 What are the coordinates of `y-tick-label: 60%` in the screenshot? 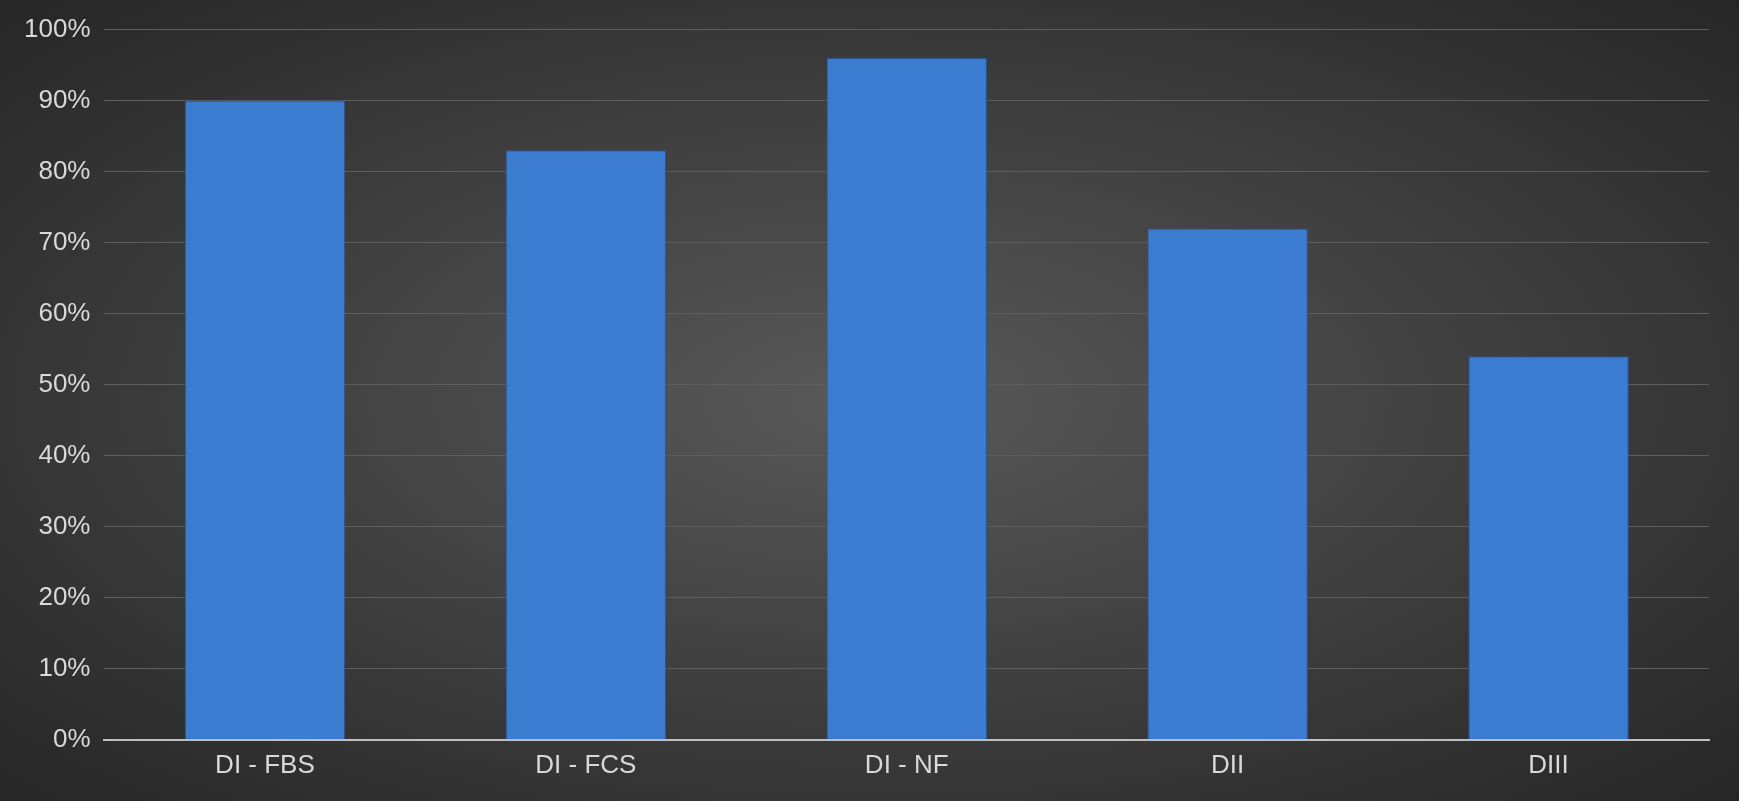 It's located at (64, 311).